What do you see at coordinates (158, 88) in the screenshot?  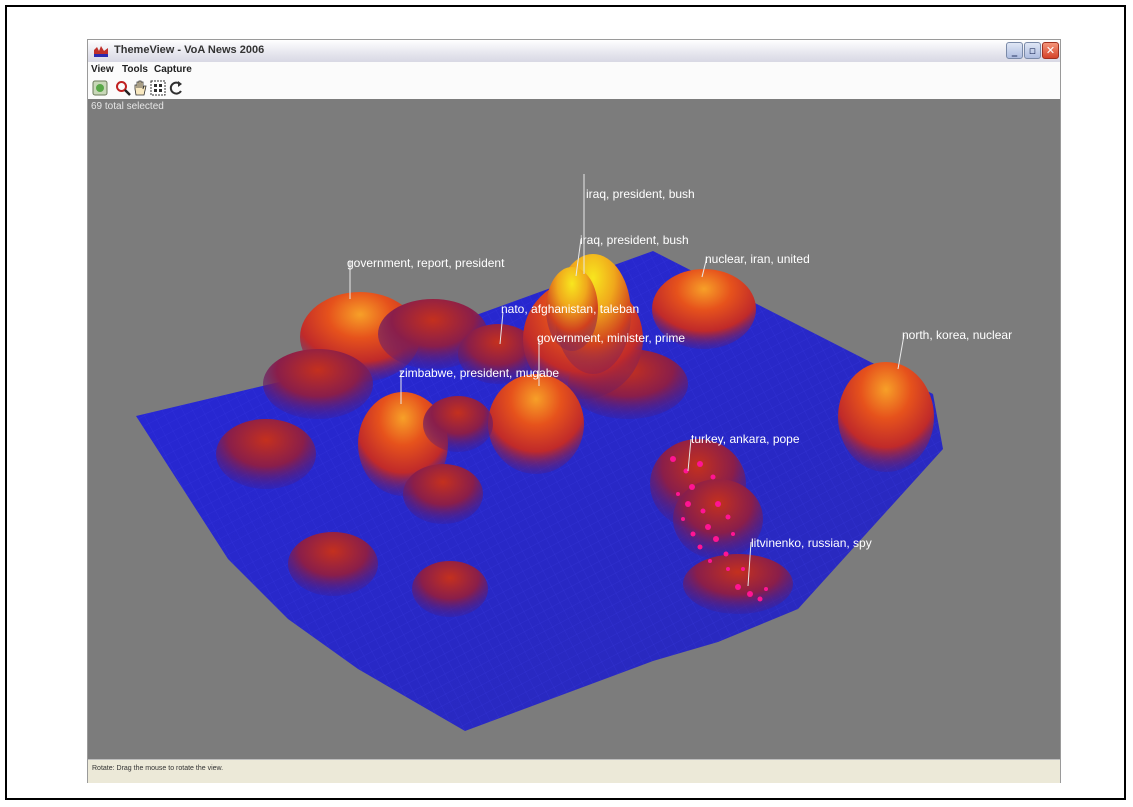 I see `select-grid-icon` at bounding box center [158, 88].